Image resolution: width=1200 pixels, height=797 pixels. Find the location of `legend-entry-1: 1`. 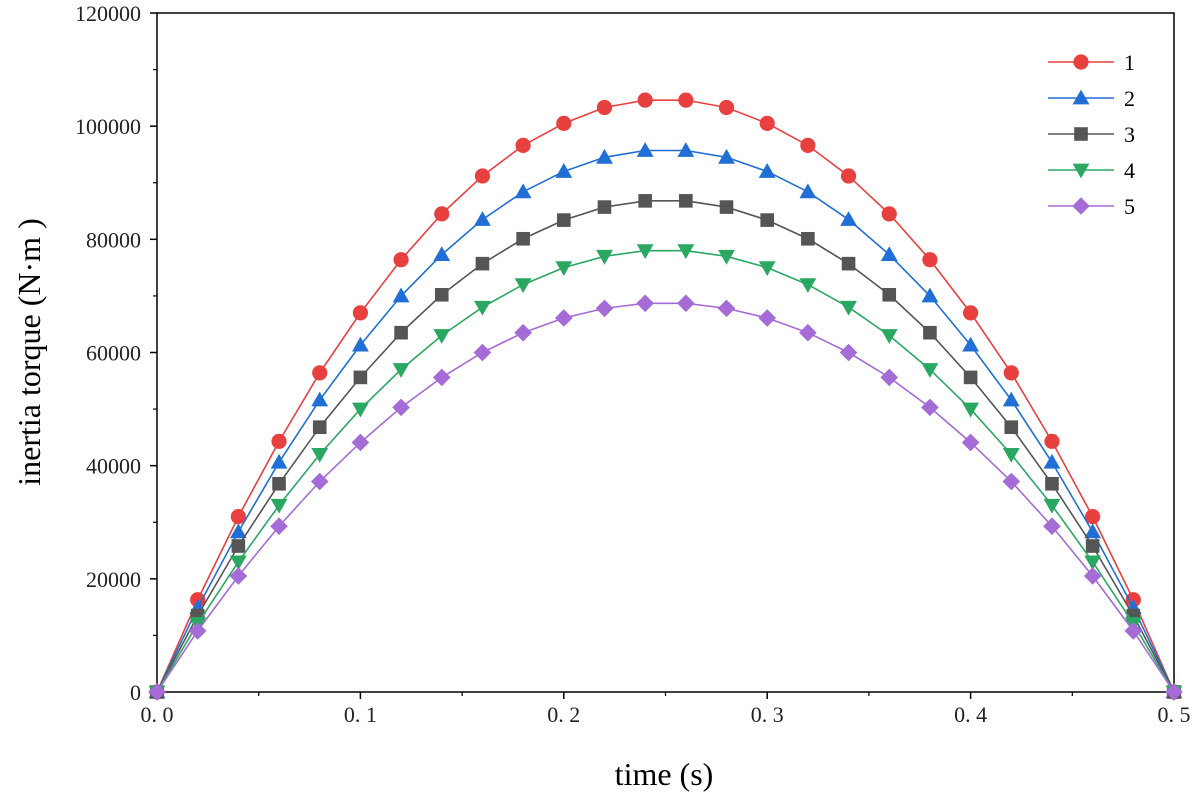

legend-entry-1: 1 is located at coordinates (1091, 62).